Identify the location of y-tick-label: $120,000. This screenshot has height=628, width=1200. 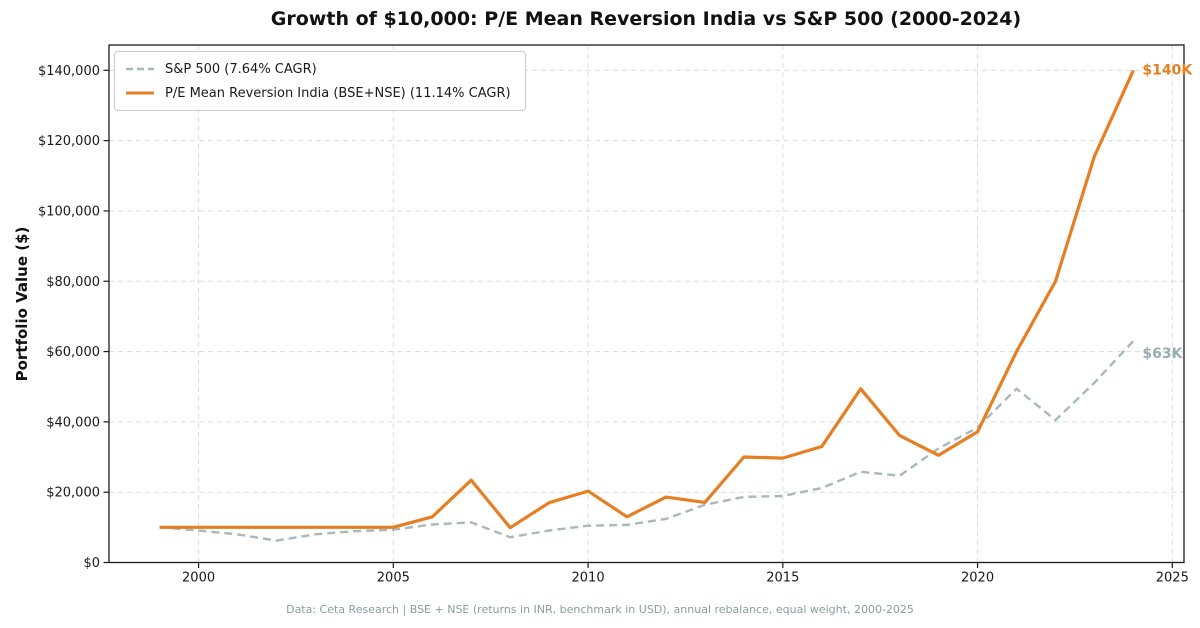
(69, 141).